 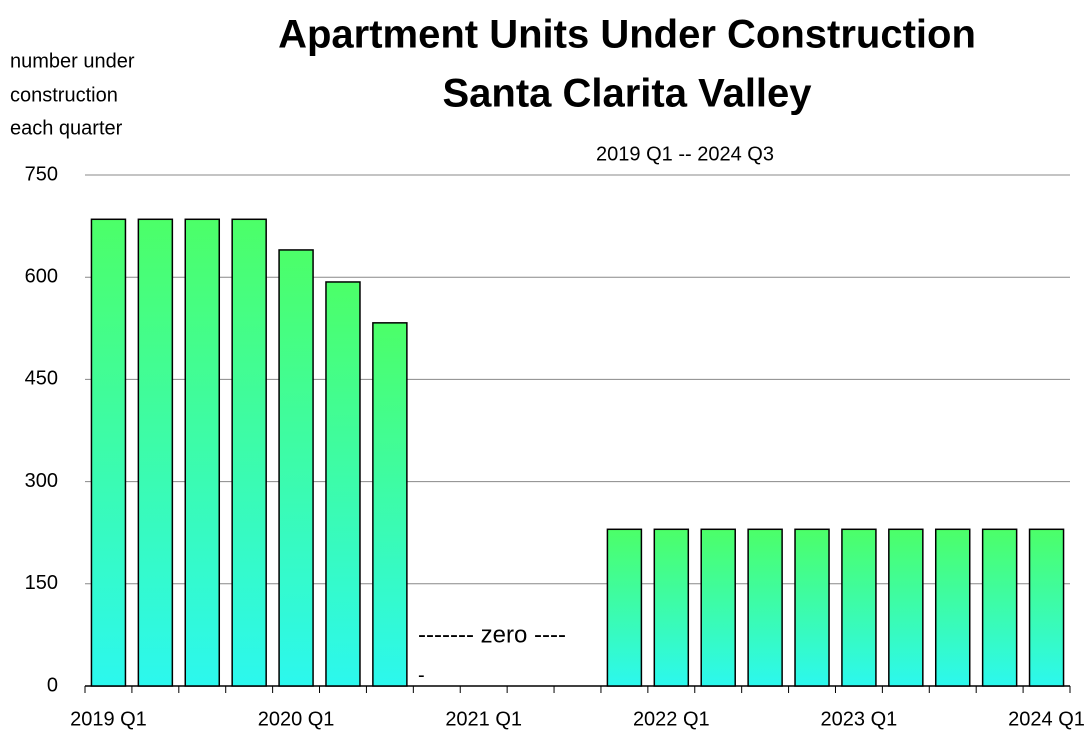 What do you see at coordinates (41, 583) in the screenshot?
I see `y-tick-label: 150` at bounding box center [41, 583].